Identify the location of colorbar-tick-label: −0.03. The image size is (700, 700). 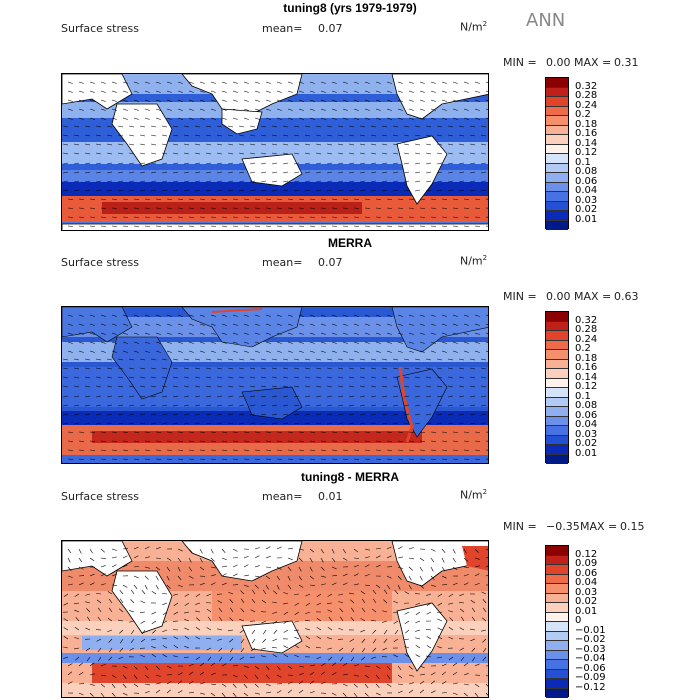
(590, 649).